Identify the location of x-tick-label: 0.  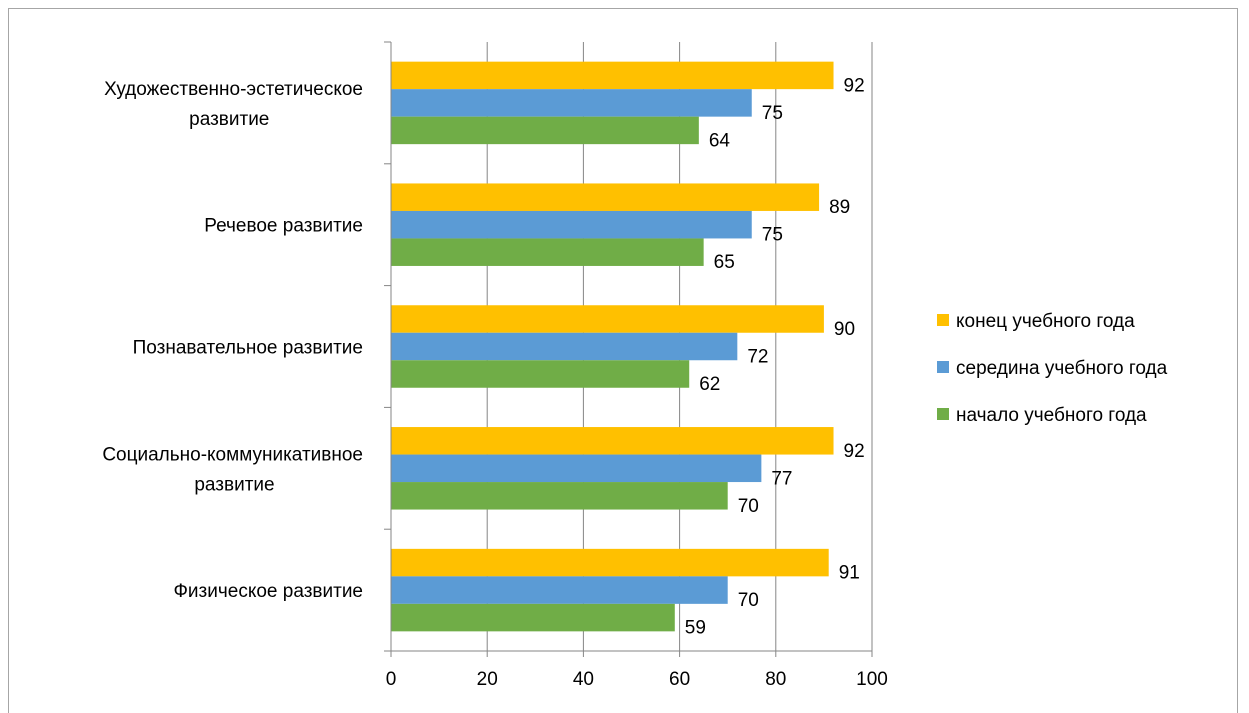
(391, 679).